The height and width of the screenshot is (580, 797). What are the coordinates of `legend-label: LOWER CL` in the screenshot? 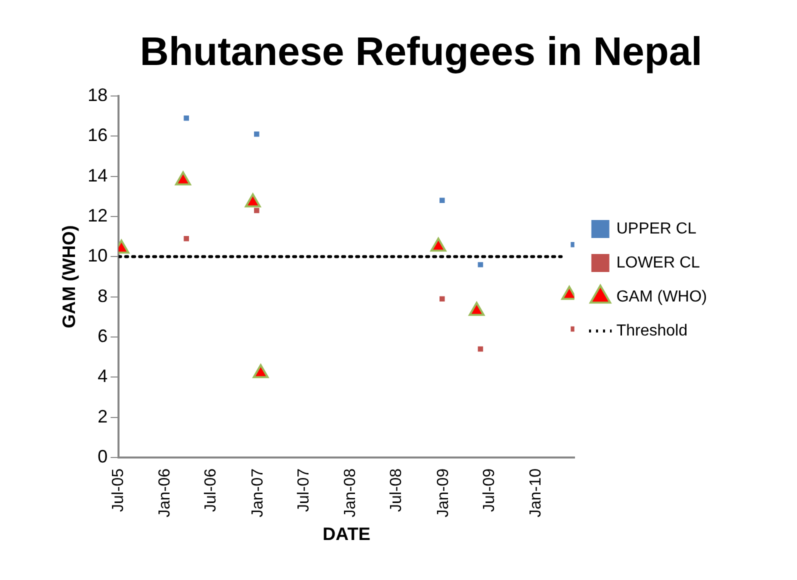 It's located at (658, 263).